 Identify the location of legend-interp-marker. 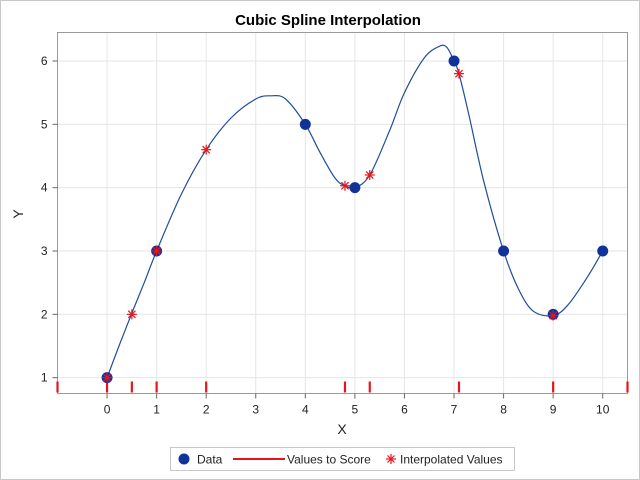
(391, 459).